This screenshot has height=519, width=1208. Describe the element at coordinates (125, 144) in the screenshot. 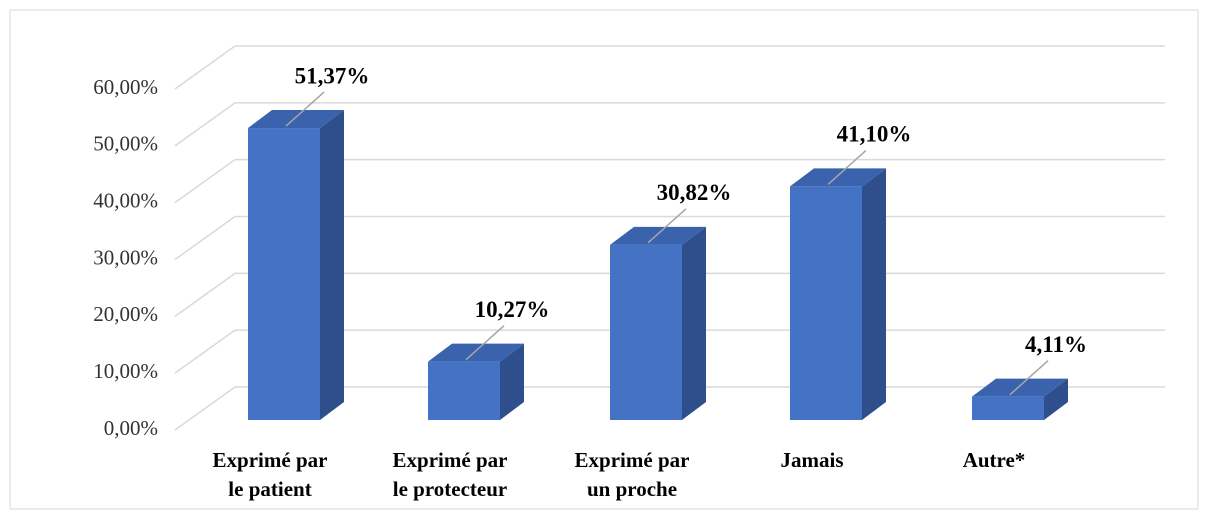

I see `y-tick-label: 50,00%` at that location.